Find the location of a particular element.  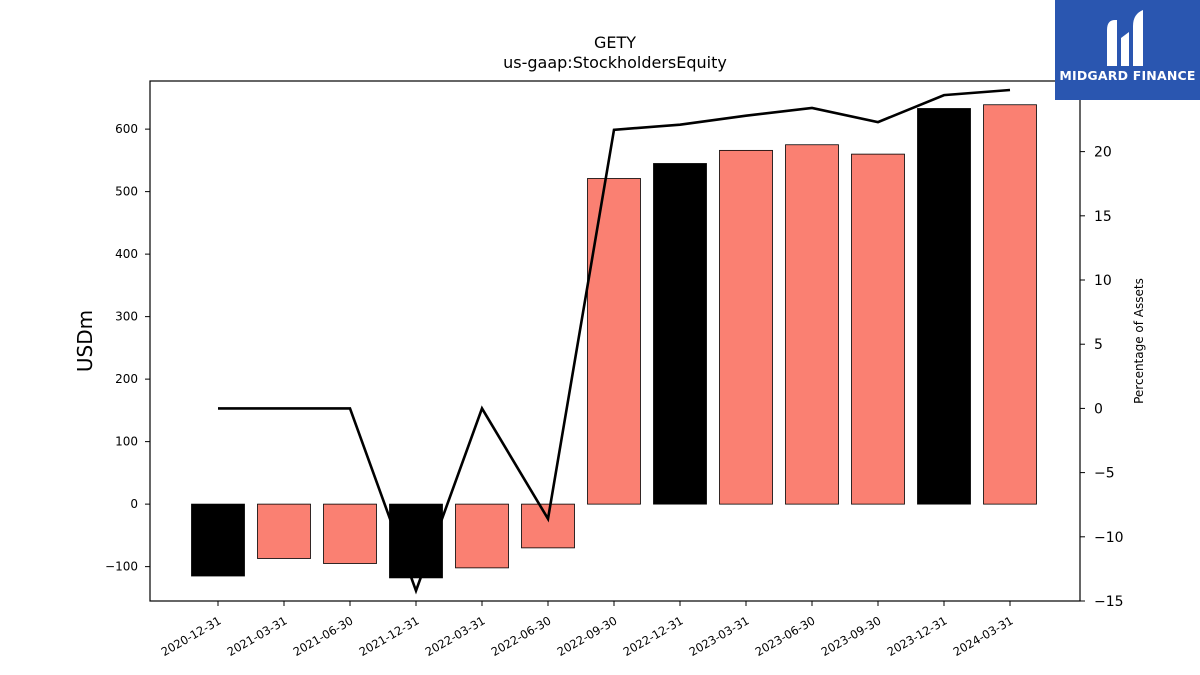

y2-tick-label: −10 is located at coordinates (1109, 538).